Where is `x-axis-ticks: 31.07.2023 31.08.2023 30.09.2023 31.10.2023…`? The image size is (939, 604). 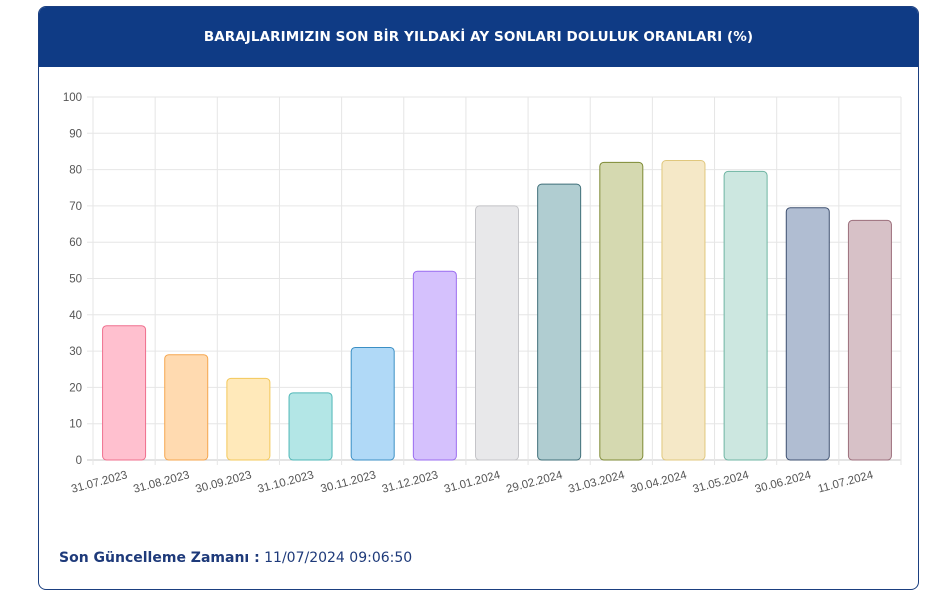 x-axis-ticks: 31.07.2023 31.08.2023 30.09.2023 31.10.2023… is located at coordinates (472, 482).